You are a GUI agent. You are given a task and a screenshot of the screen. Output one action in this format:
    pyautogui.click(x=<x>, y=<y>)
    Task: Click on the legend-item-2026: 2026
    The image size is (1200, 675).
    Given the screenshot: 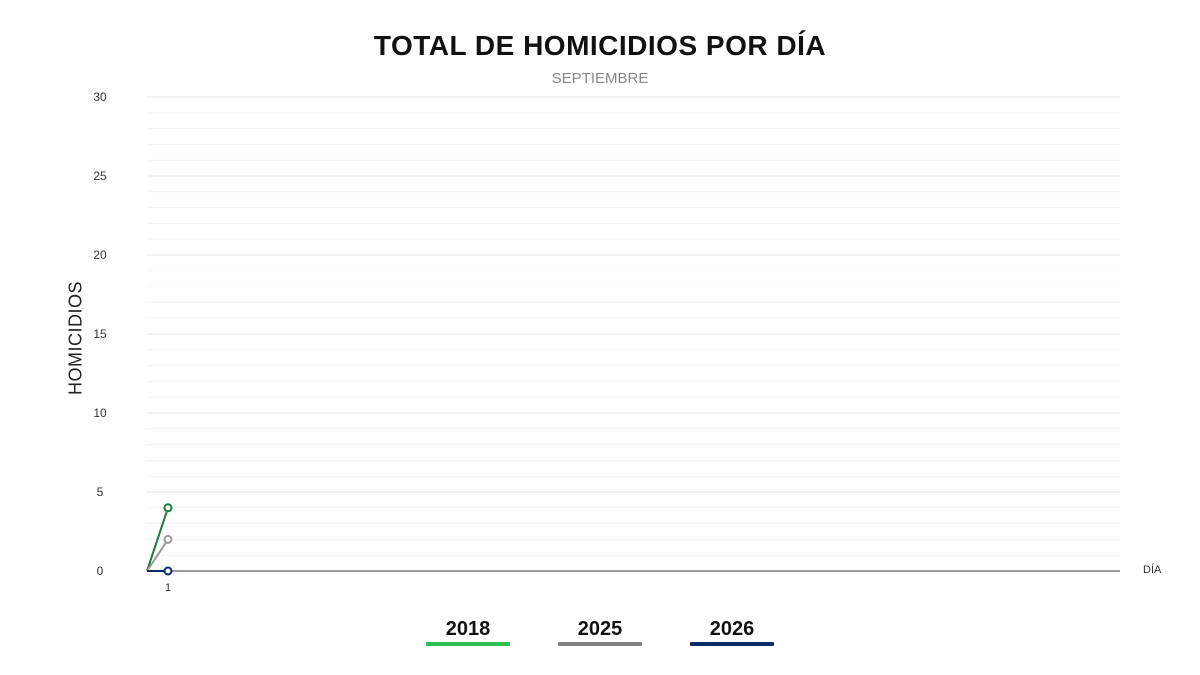 What is the action you would take?
    pyautogui.click(x=732, y=632)
    